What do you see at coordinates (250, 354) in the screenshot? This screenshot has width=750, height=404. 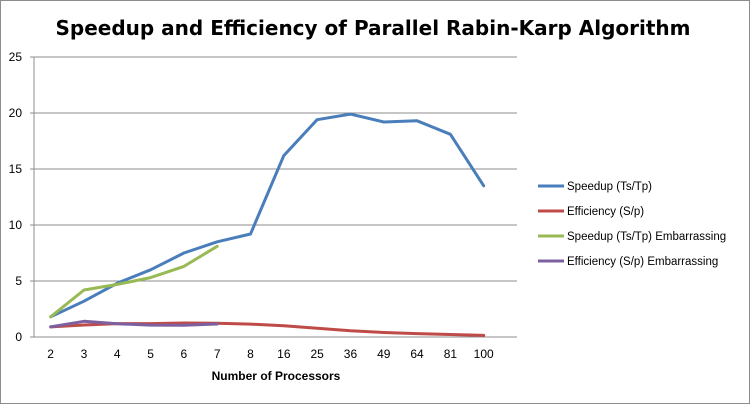 I see `x-tick-label: 8` at bounding box center [250, 354].